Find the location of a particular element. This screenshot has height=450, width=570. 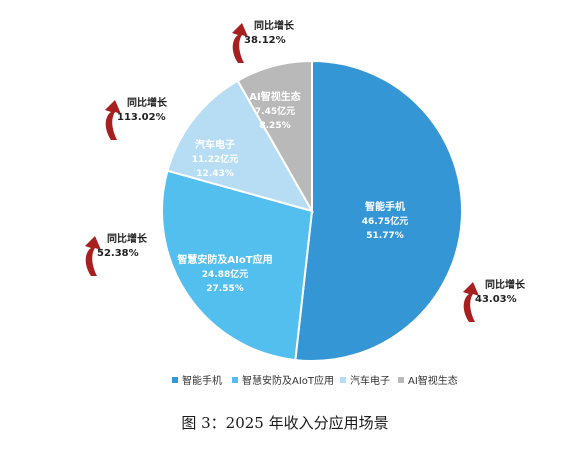

legend-swatch-ai-vision is located at coordinates (401, 380).